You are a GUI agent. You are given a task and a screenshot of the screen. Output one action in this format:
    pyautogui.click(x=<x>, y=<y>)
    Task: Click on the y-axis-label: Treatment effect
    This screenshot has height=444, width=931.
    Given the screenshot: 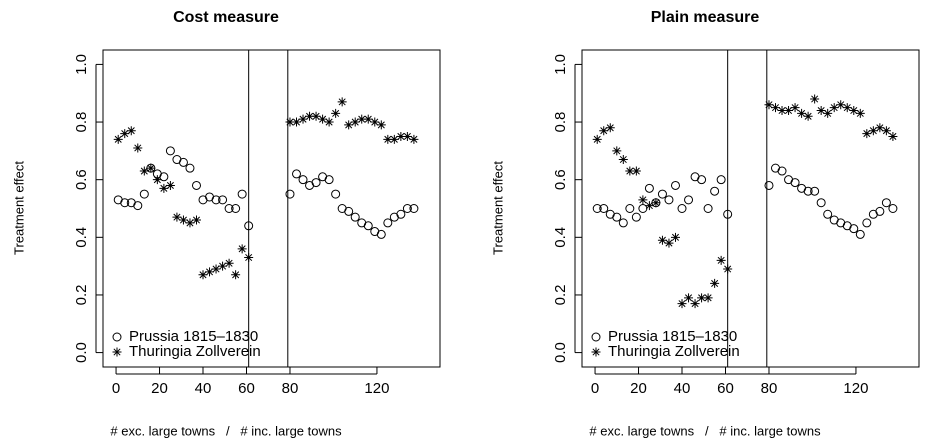 What is the action you would take?
    pyautogui.click(x=497, y=208)
    